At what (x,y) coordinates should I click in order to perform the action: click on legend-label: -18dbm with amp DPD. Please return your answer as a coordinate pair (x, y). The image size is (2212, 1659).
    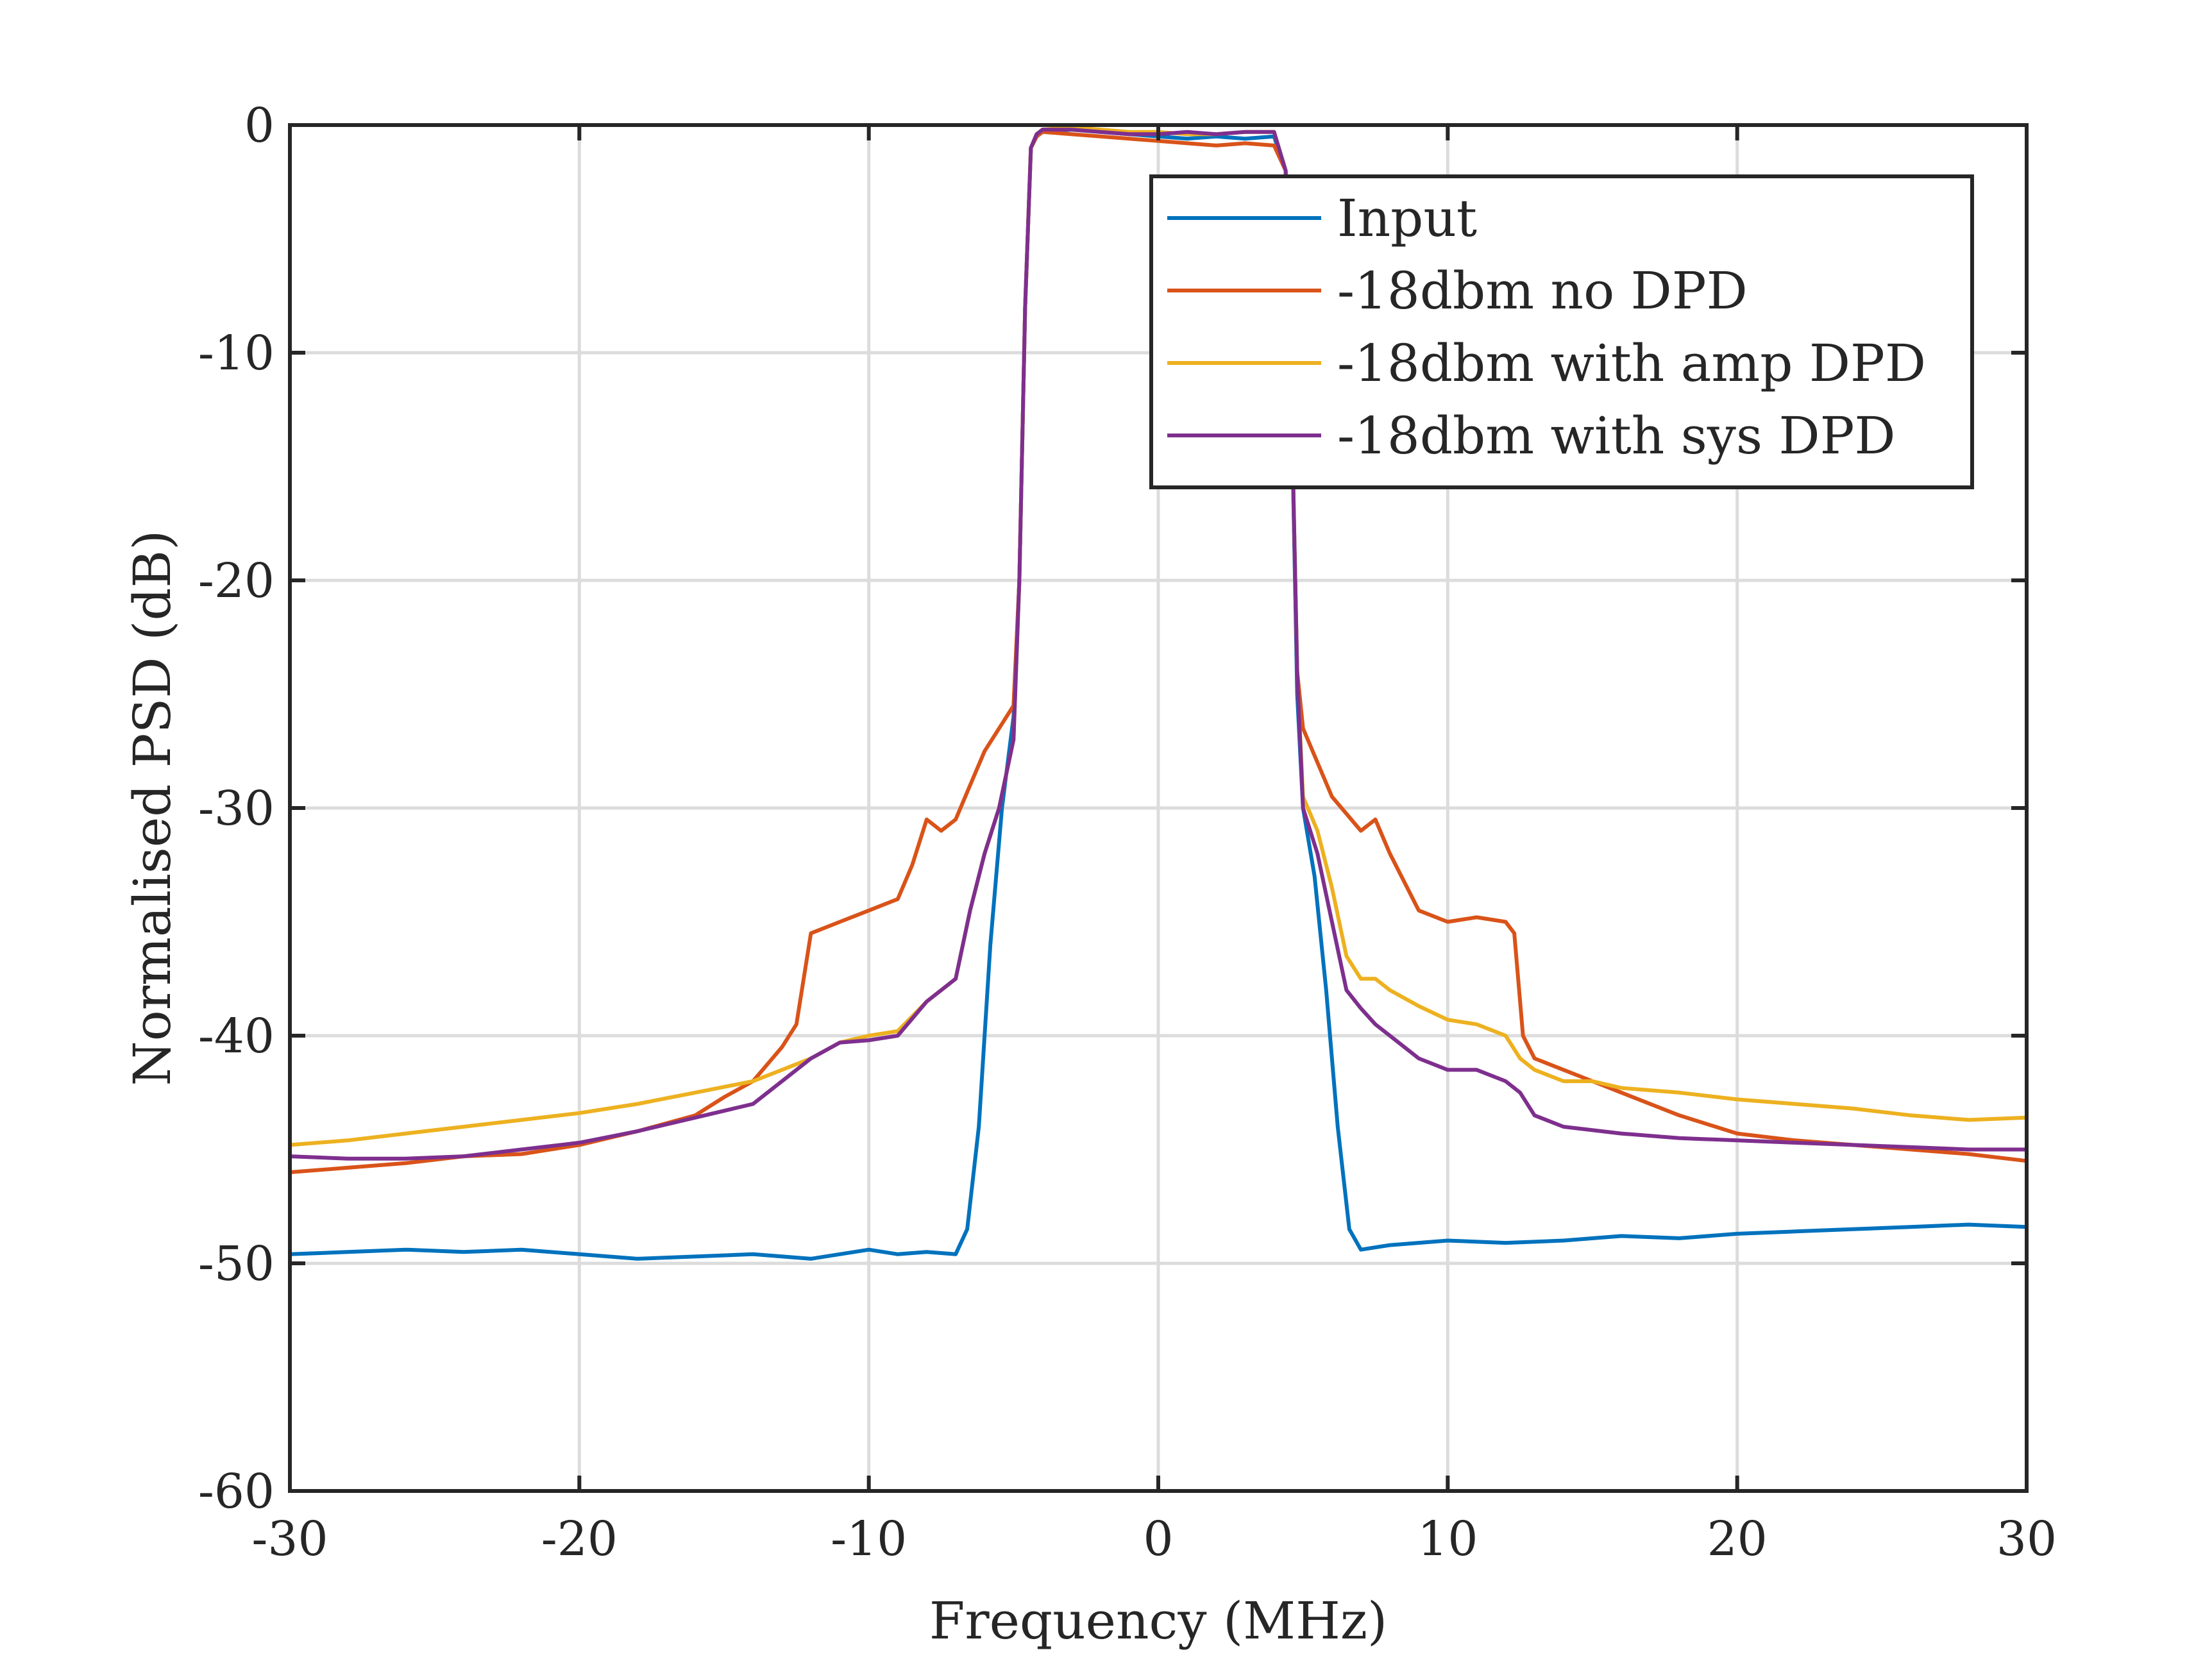
    Looking at the image, I should click on (1631, 363).